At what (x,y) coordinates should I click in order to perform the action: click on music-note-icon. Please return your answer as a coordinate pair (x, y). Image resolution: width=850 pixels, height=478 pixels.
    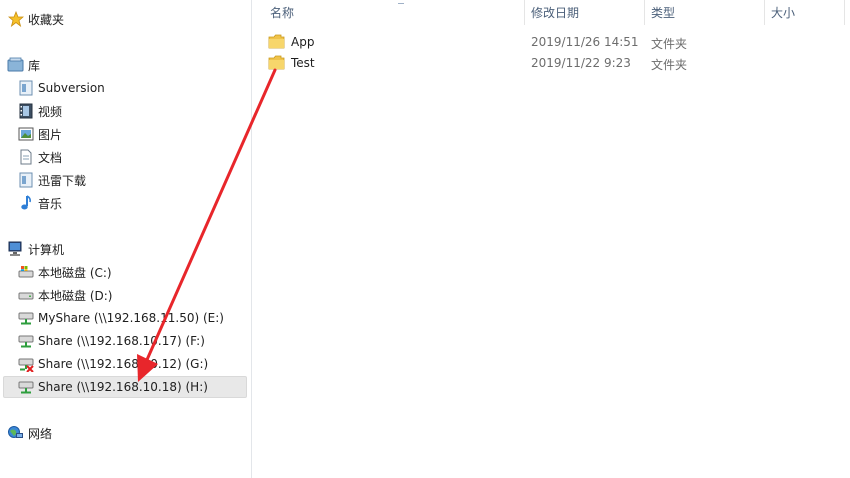
    Looking at the image, I should click on (26, 203).